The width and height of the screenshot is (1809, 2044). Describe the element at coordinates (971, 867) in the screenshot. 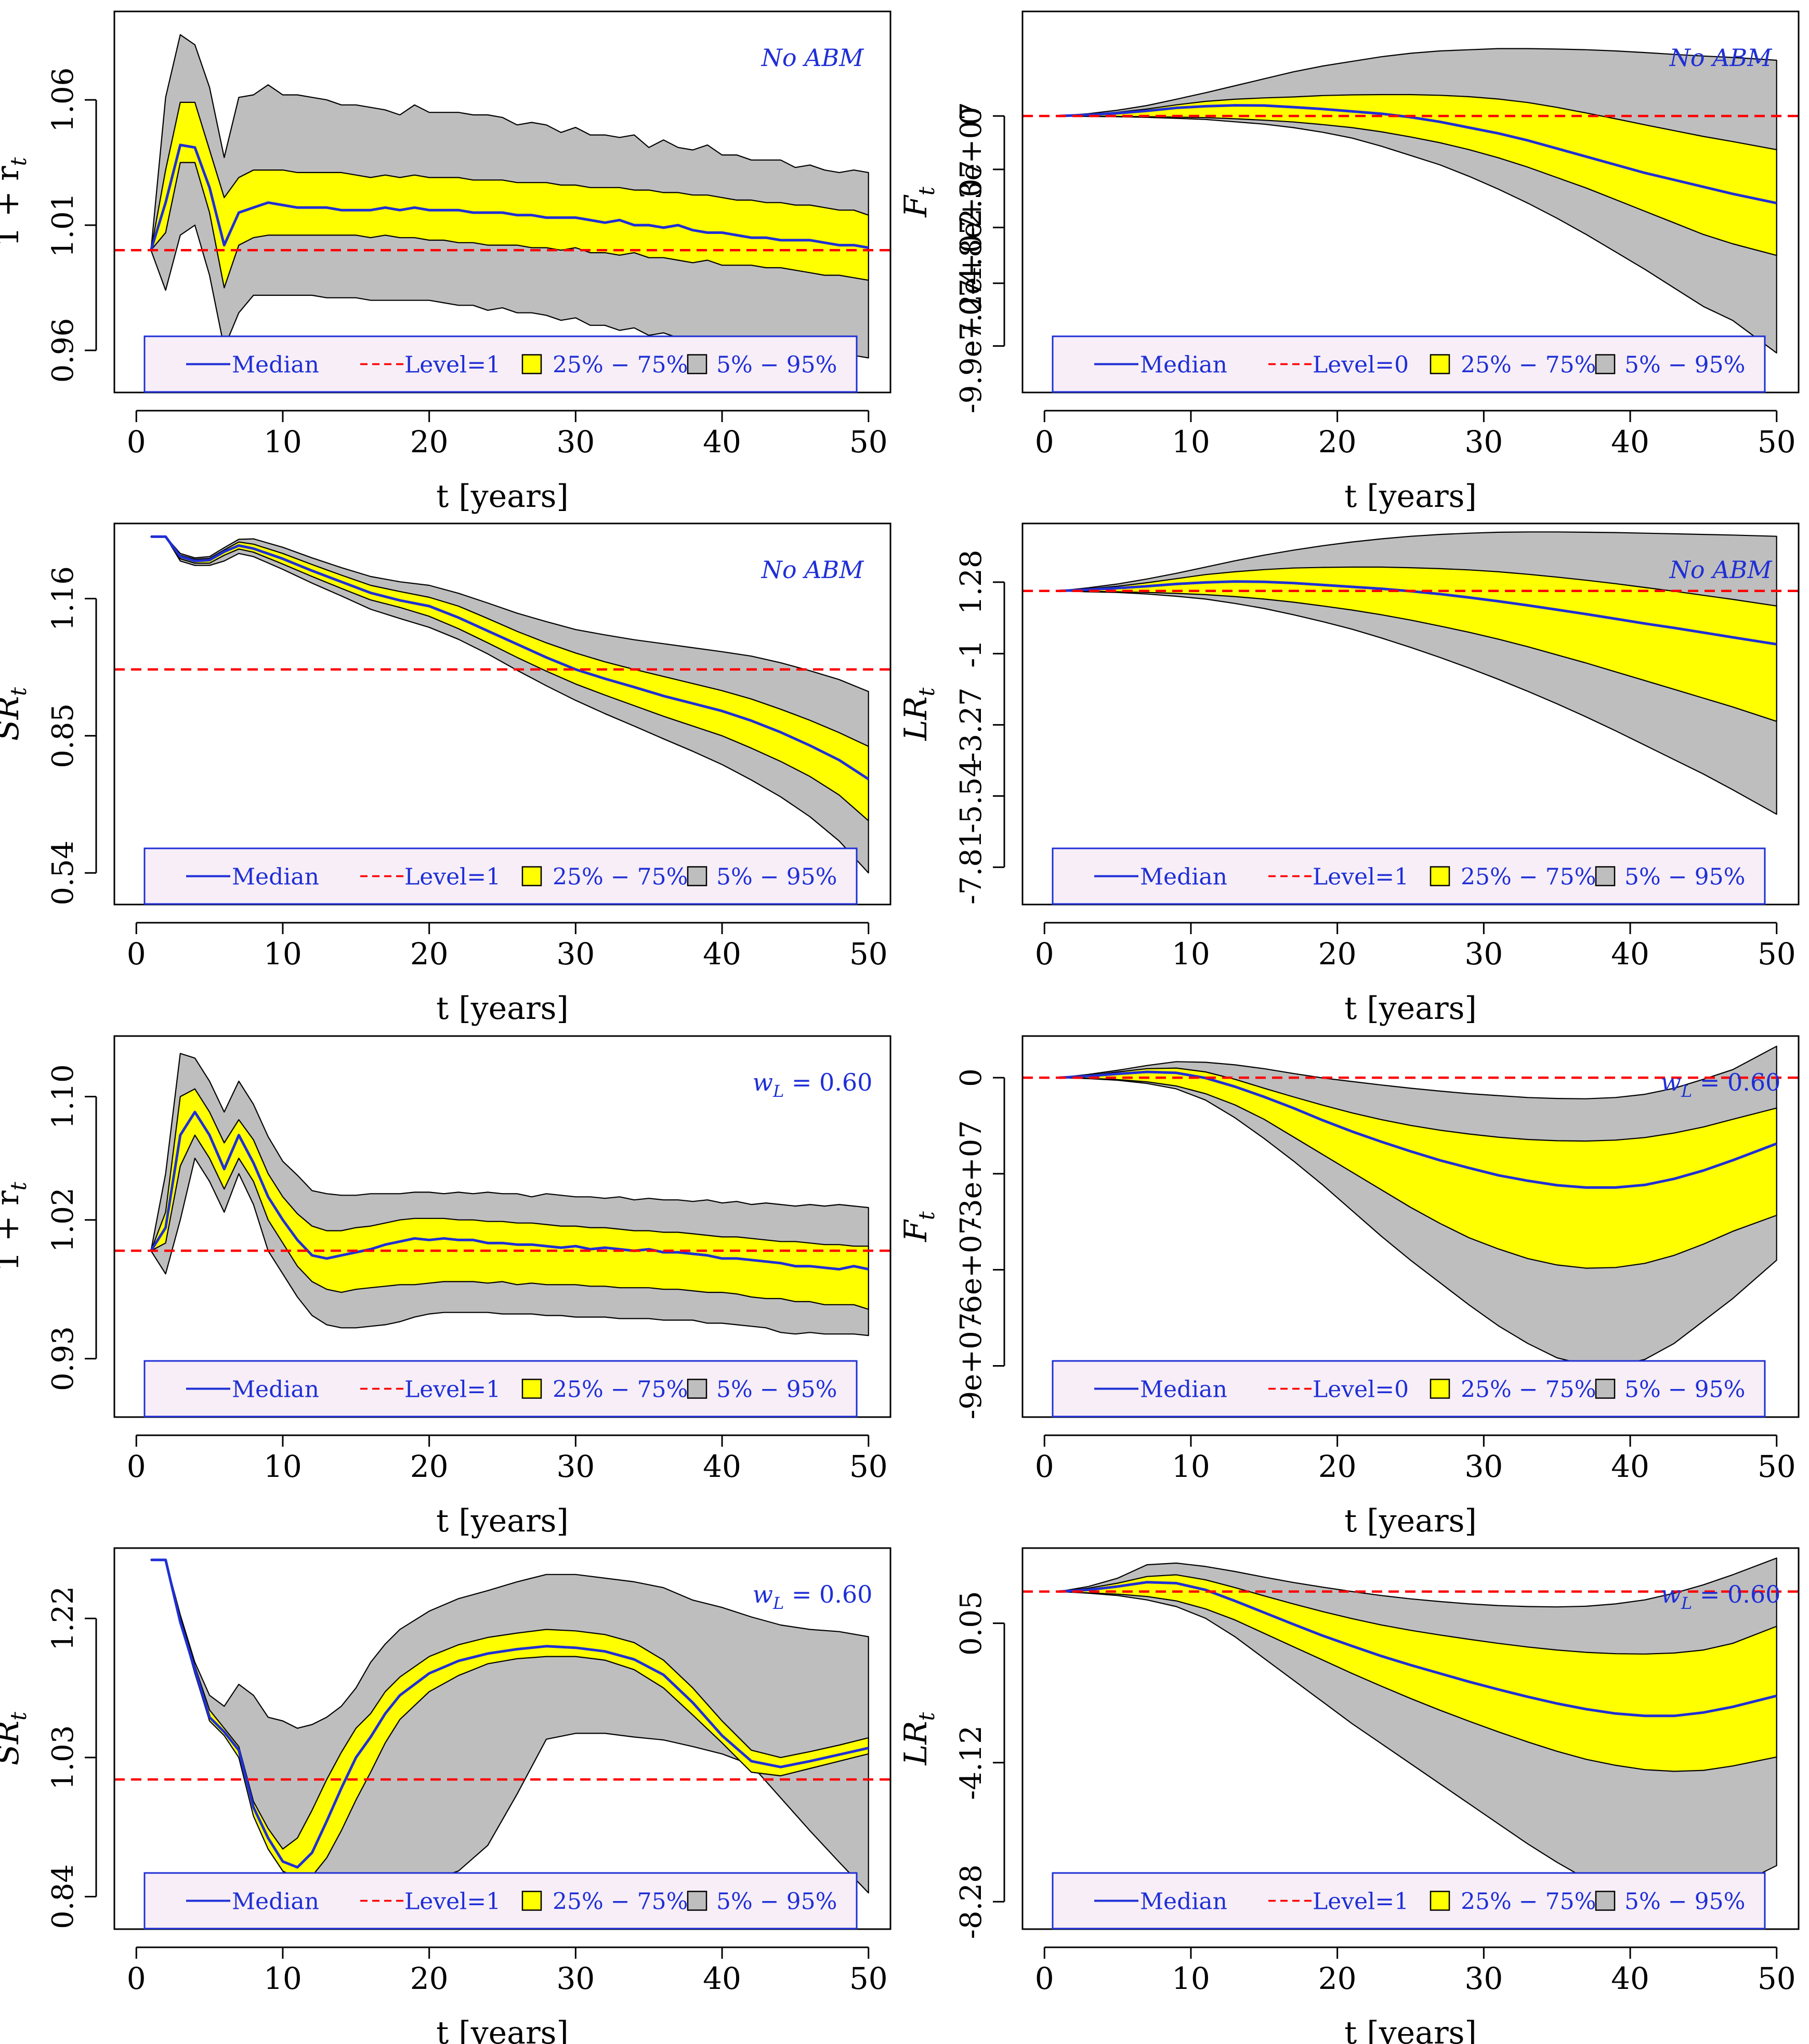

I see `y-tick-label: -7.81` at that location.